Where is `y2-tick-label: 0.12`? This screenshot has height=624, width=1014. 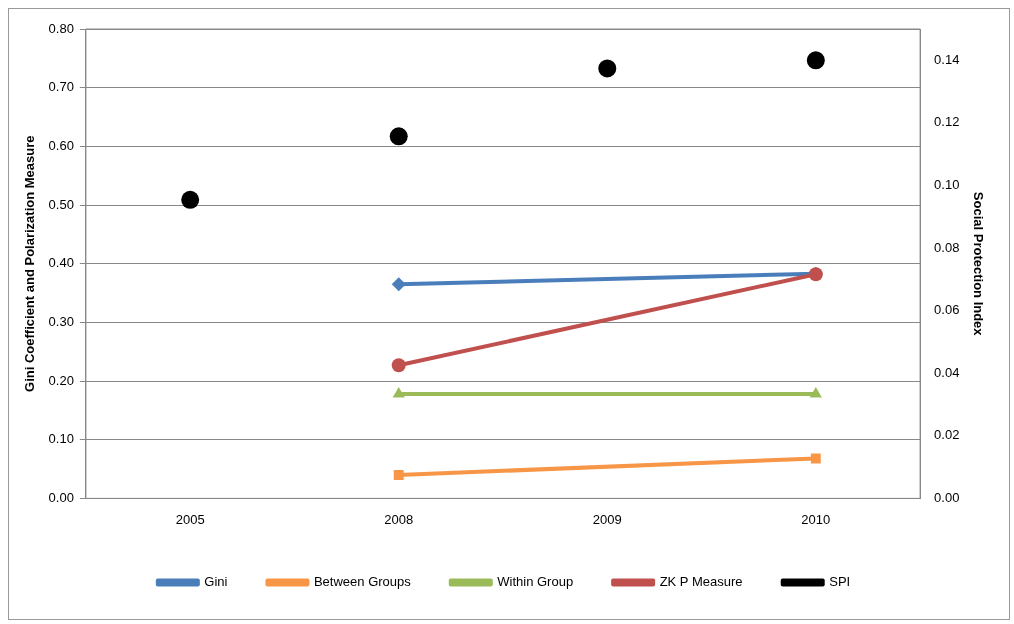
y2-tick-label: 0.12 is located at coordinates (947, 122).